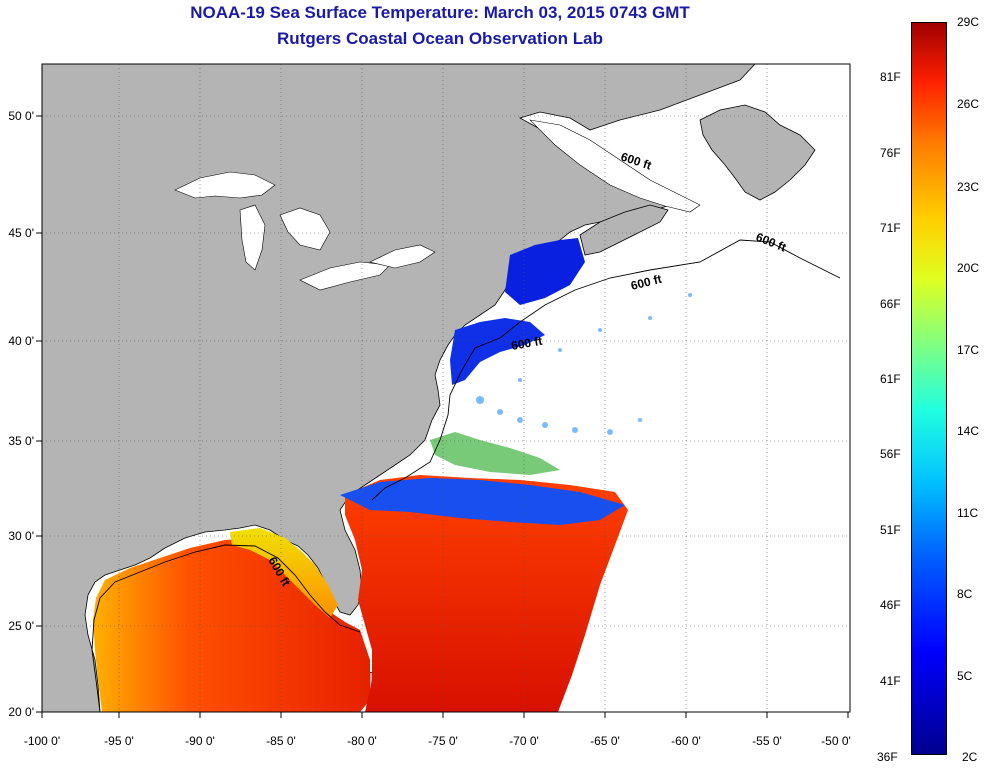 The height and width of the screenshot is (770, 984). What do you see at coordinates (890, 77) in the screenshot?
I see `colorbar-fahrenheit-label: 81F` at bounding box center [890, 77].